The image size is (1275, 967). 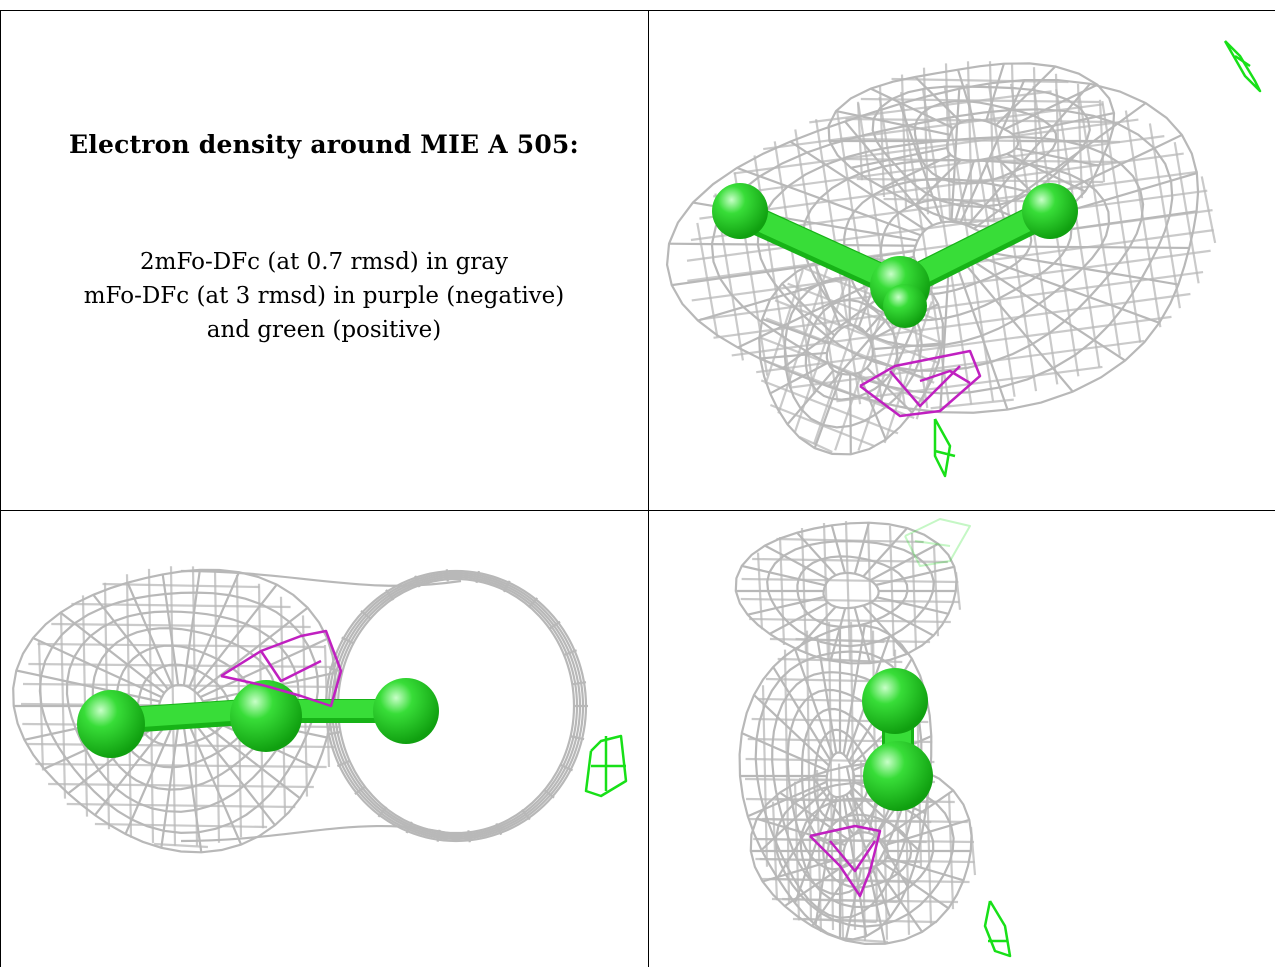 I want to click on border-middle-horizontal, so click(x=637, y=510).